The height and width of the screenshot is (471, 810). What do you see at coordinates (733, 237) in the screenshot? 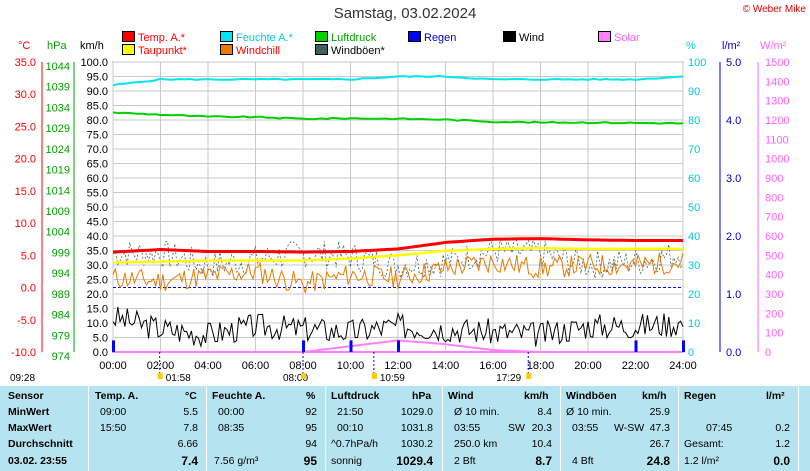
I see `rain-tick-label: 2.0` at bounding box center [733, 237].